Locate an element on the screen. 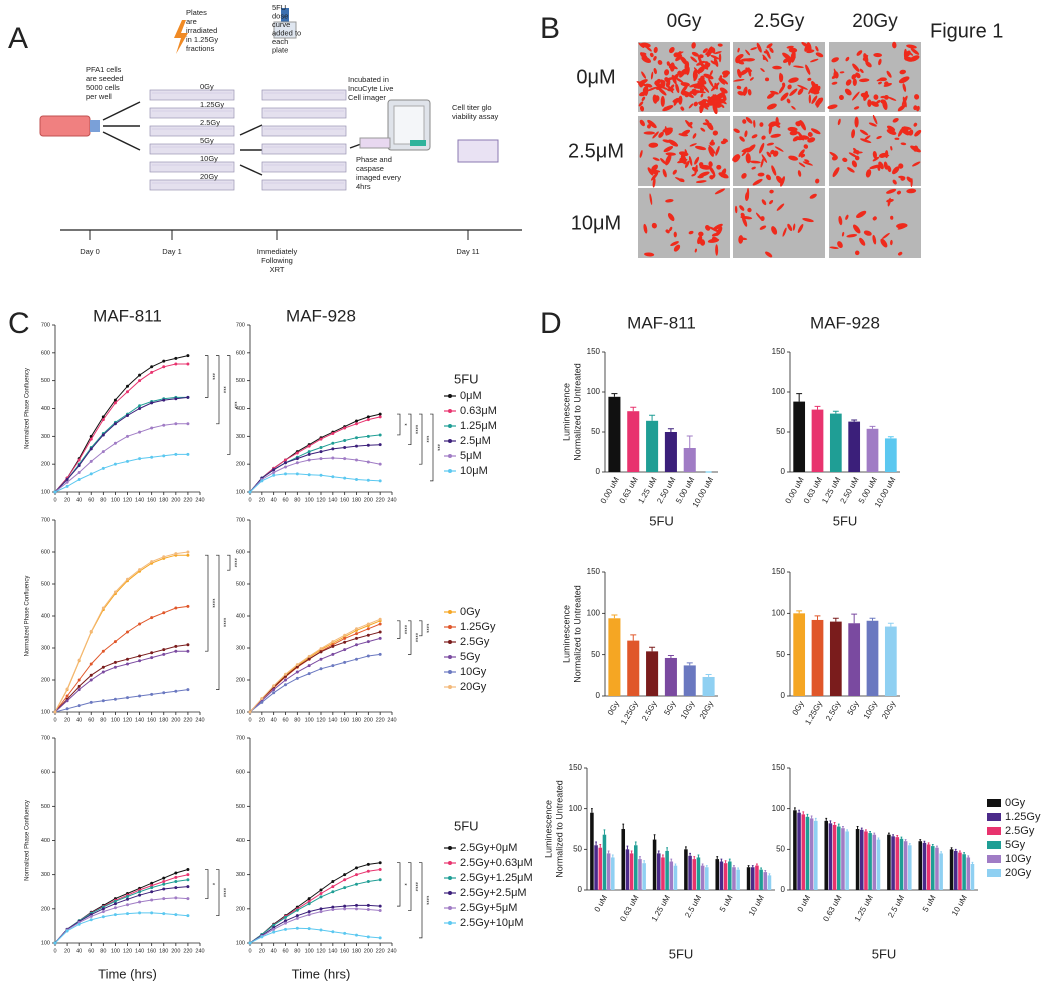 This screenshot has width=1050, height=998. legend-title: 5FU is located at coordinates (466, 378).